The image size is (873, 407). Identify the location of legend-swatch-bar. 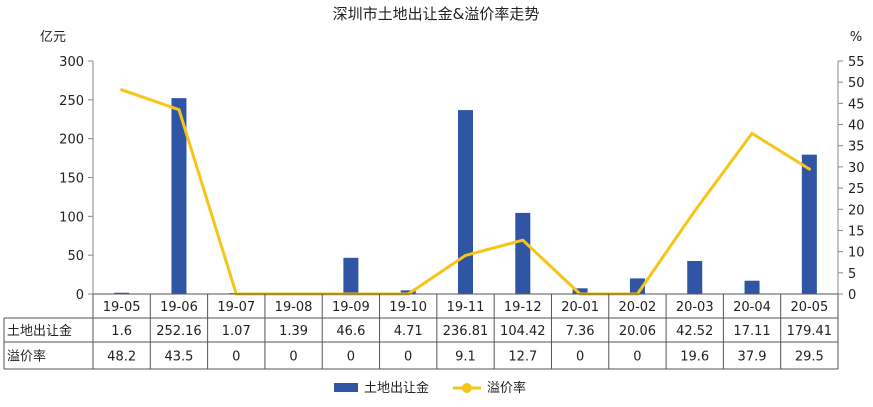
(346, 387).